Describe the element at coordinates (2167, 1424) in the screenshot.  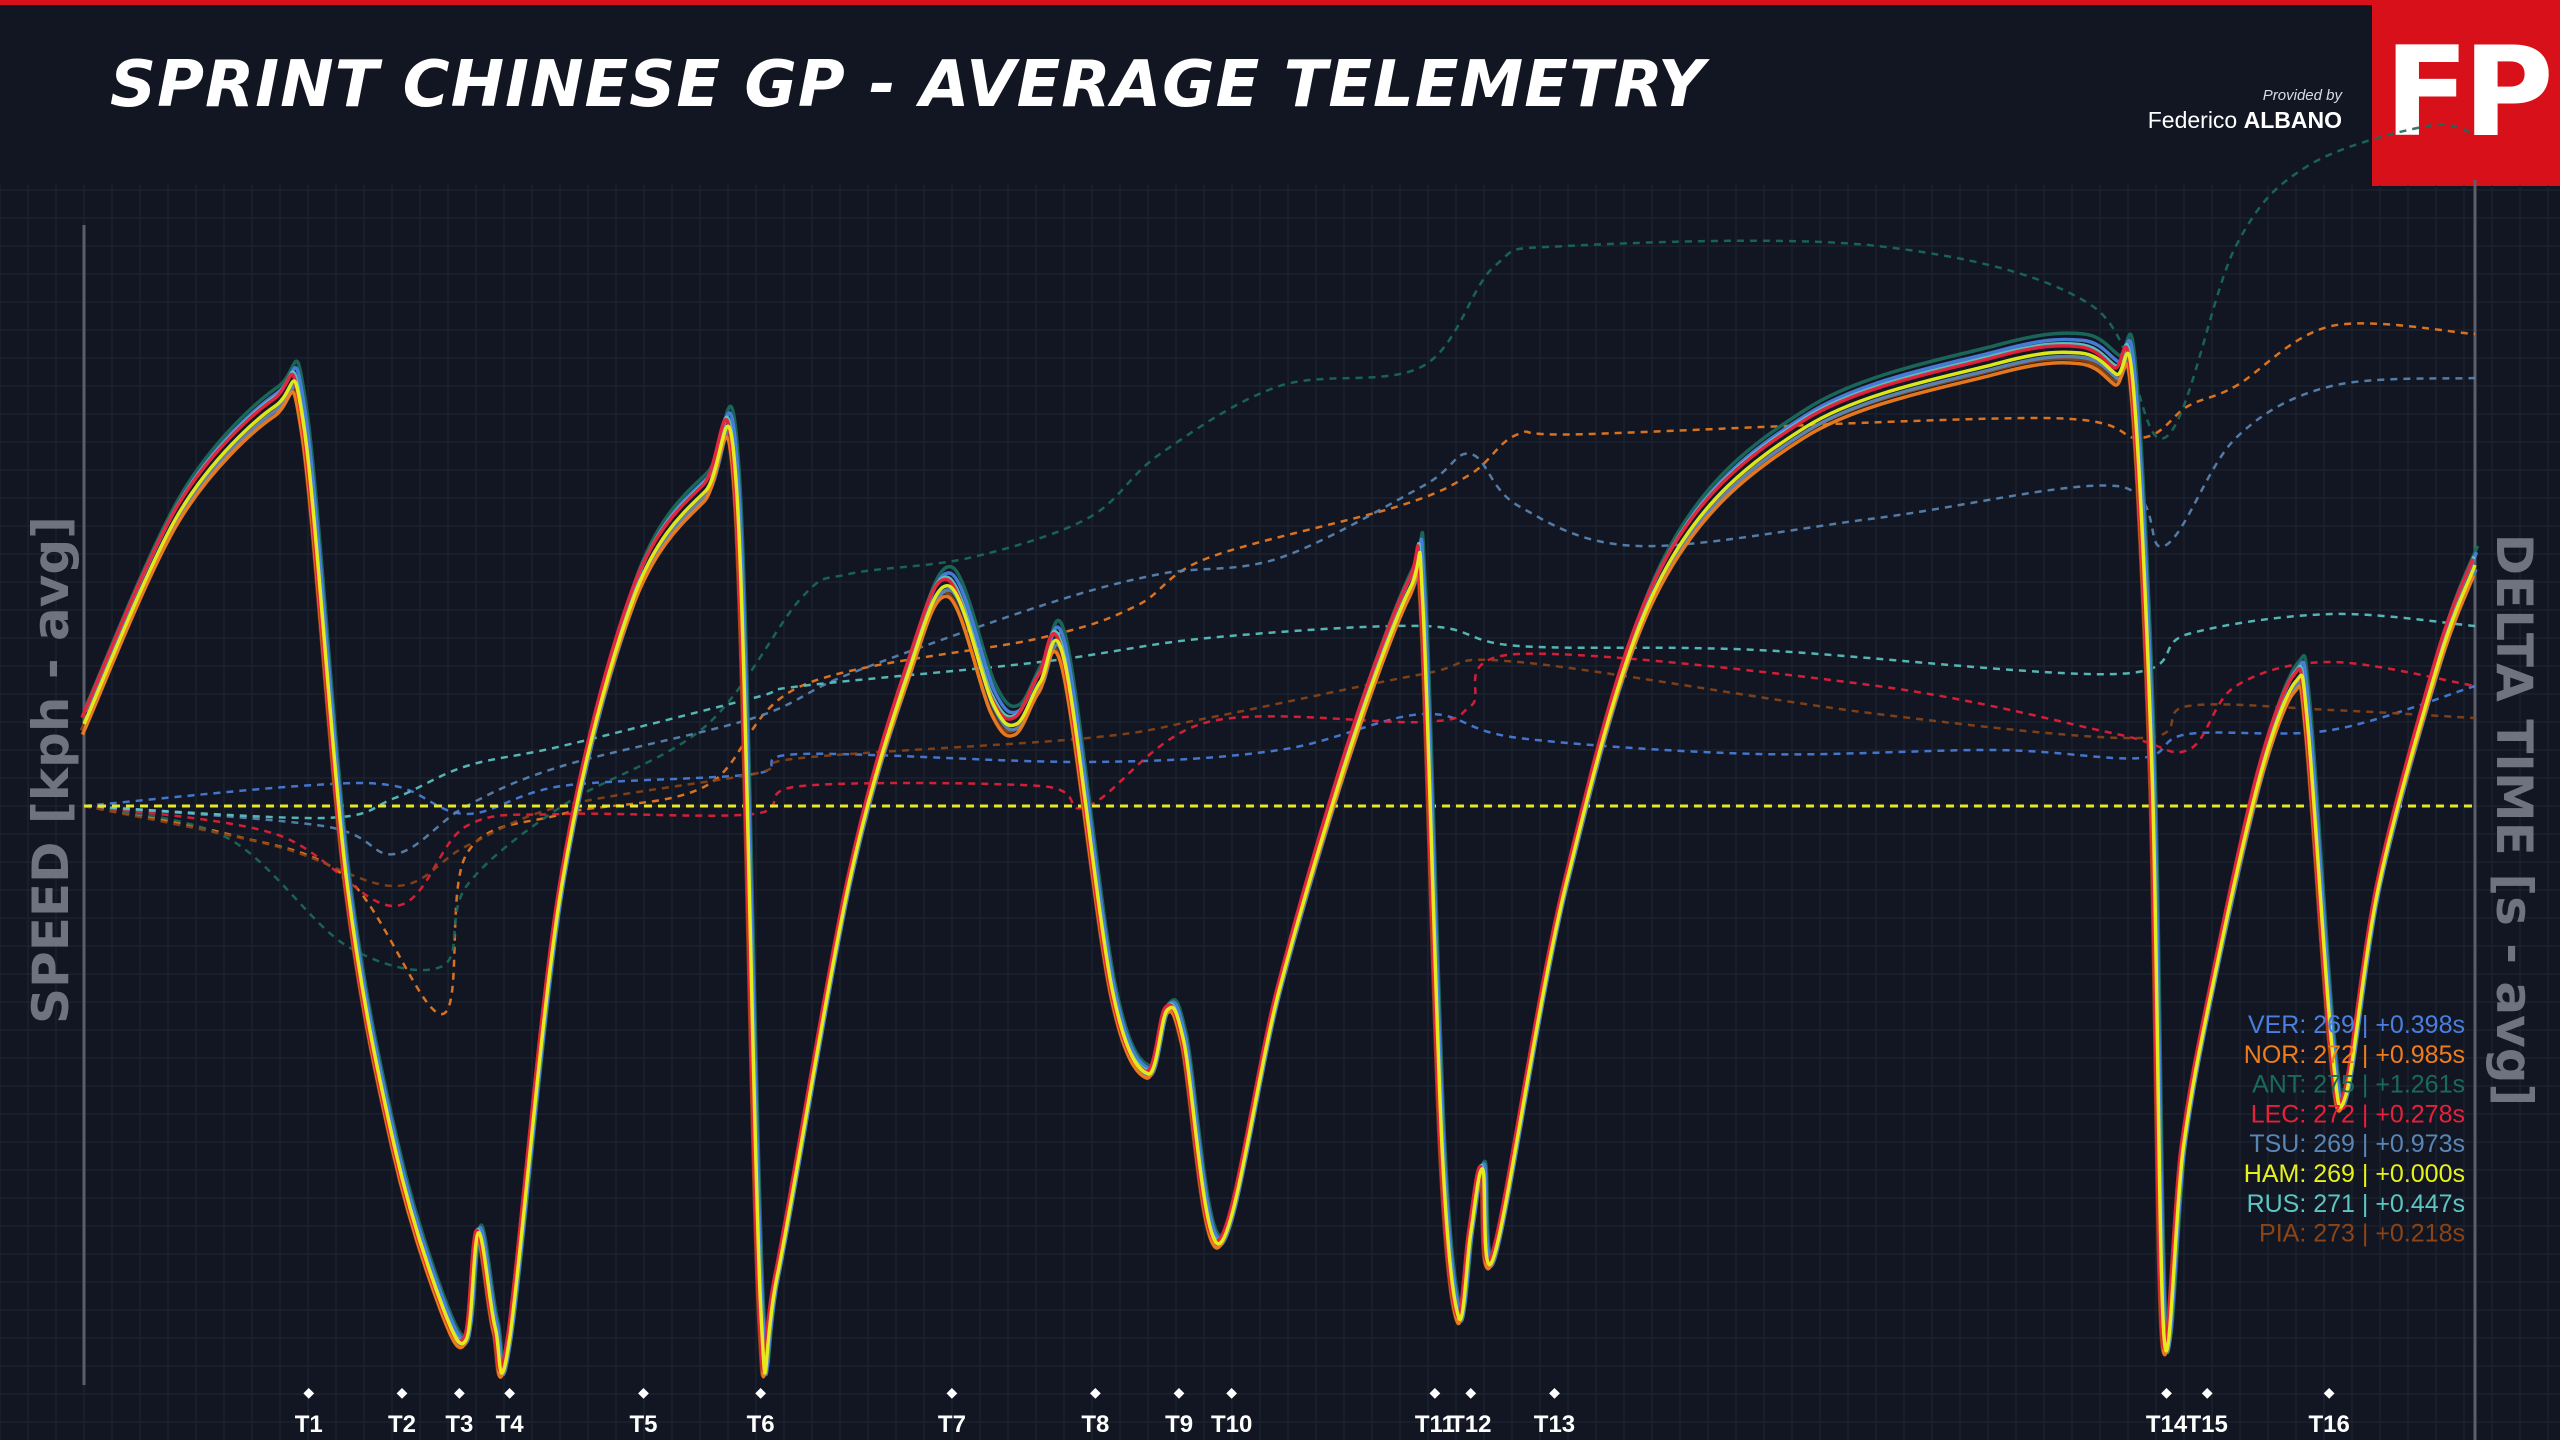
I see `corner-label-t14: T14` at that location.